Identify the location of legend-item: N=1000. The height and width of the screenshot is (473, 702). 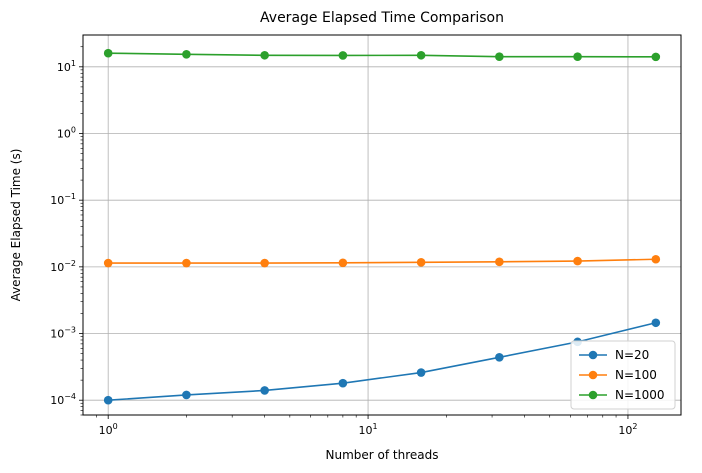
(622, 395).